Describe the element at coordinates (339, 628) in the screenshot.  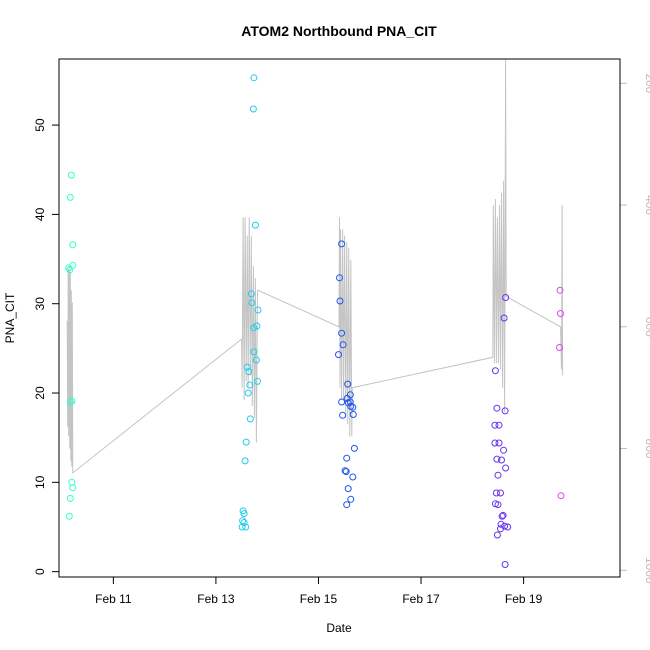
I see `x-axis-label: Date` at that location.